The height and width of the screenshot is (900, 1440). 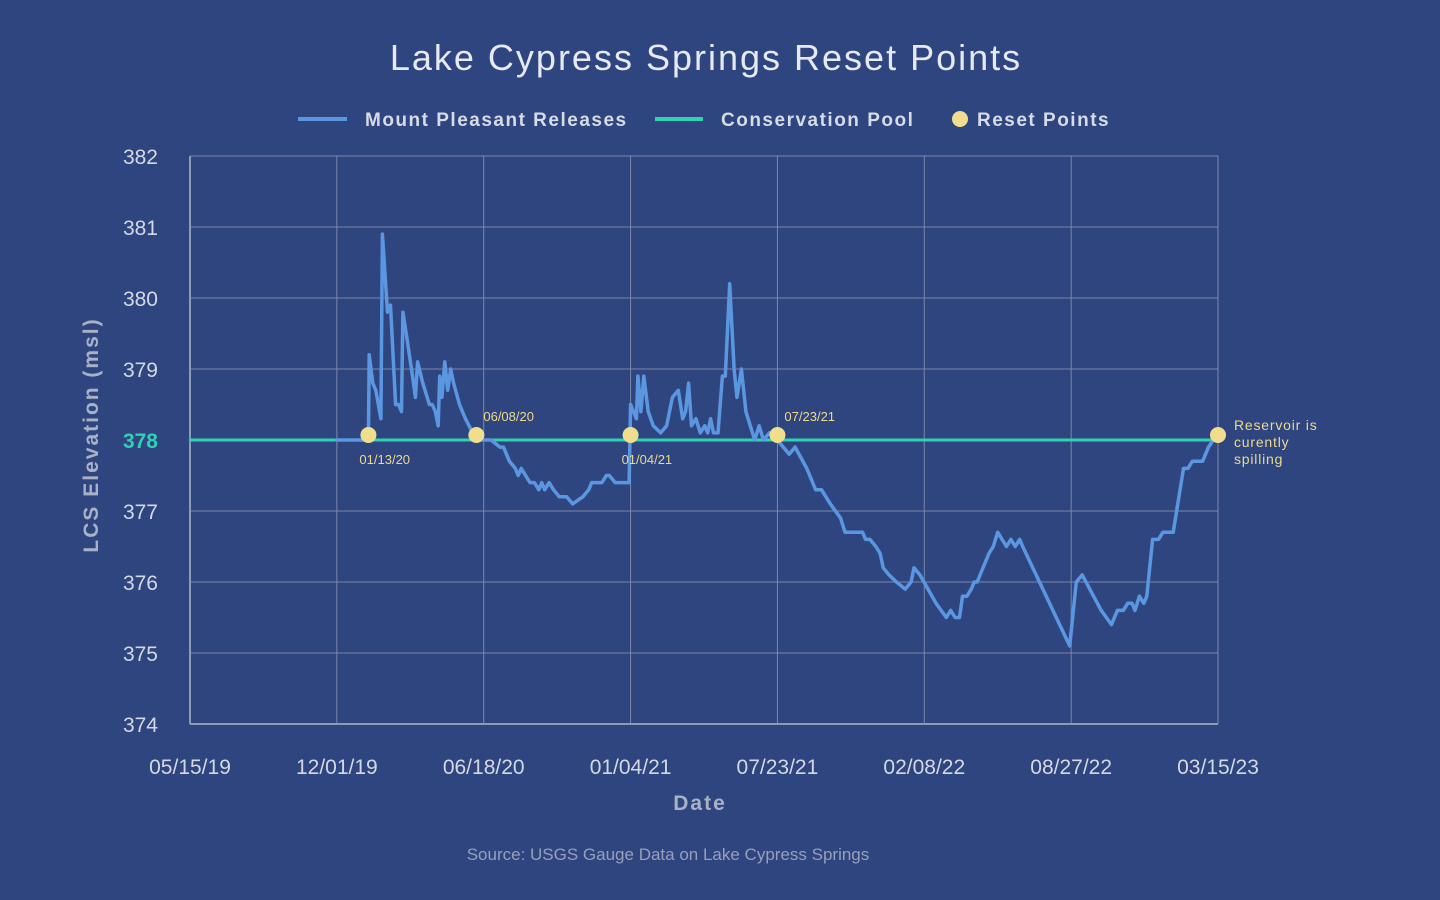 What do you see at coordinates (817, 120) in the screenshot?
I see `legend-label-conservation-pool: Conservation Pool` at bounding box center [817, 120].